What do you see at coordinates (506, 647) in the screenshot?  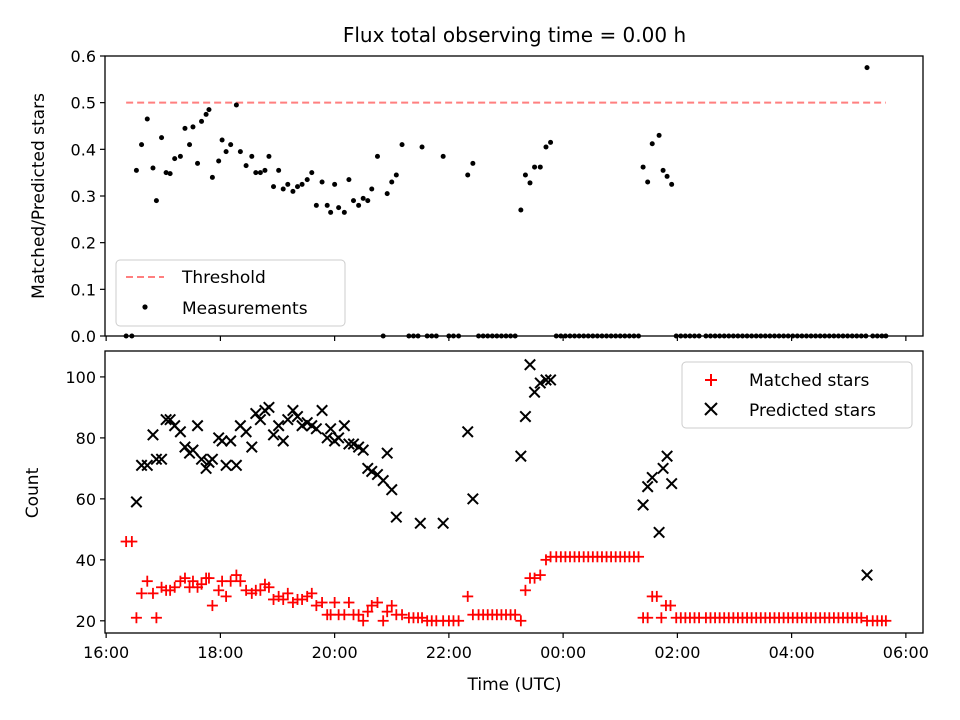 I see `bottom-x-ticks: 16:00 18:00 20:00 22:00 00:00 02:00 04:00 06:00` at bounding box center [506, 647].